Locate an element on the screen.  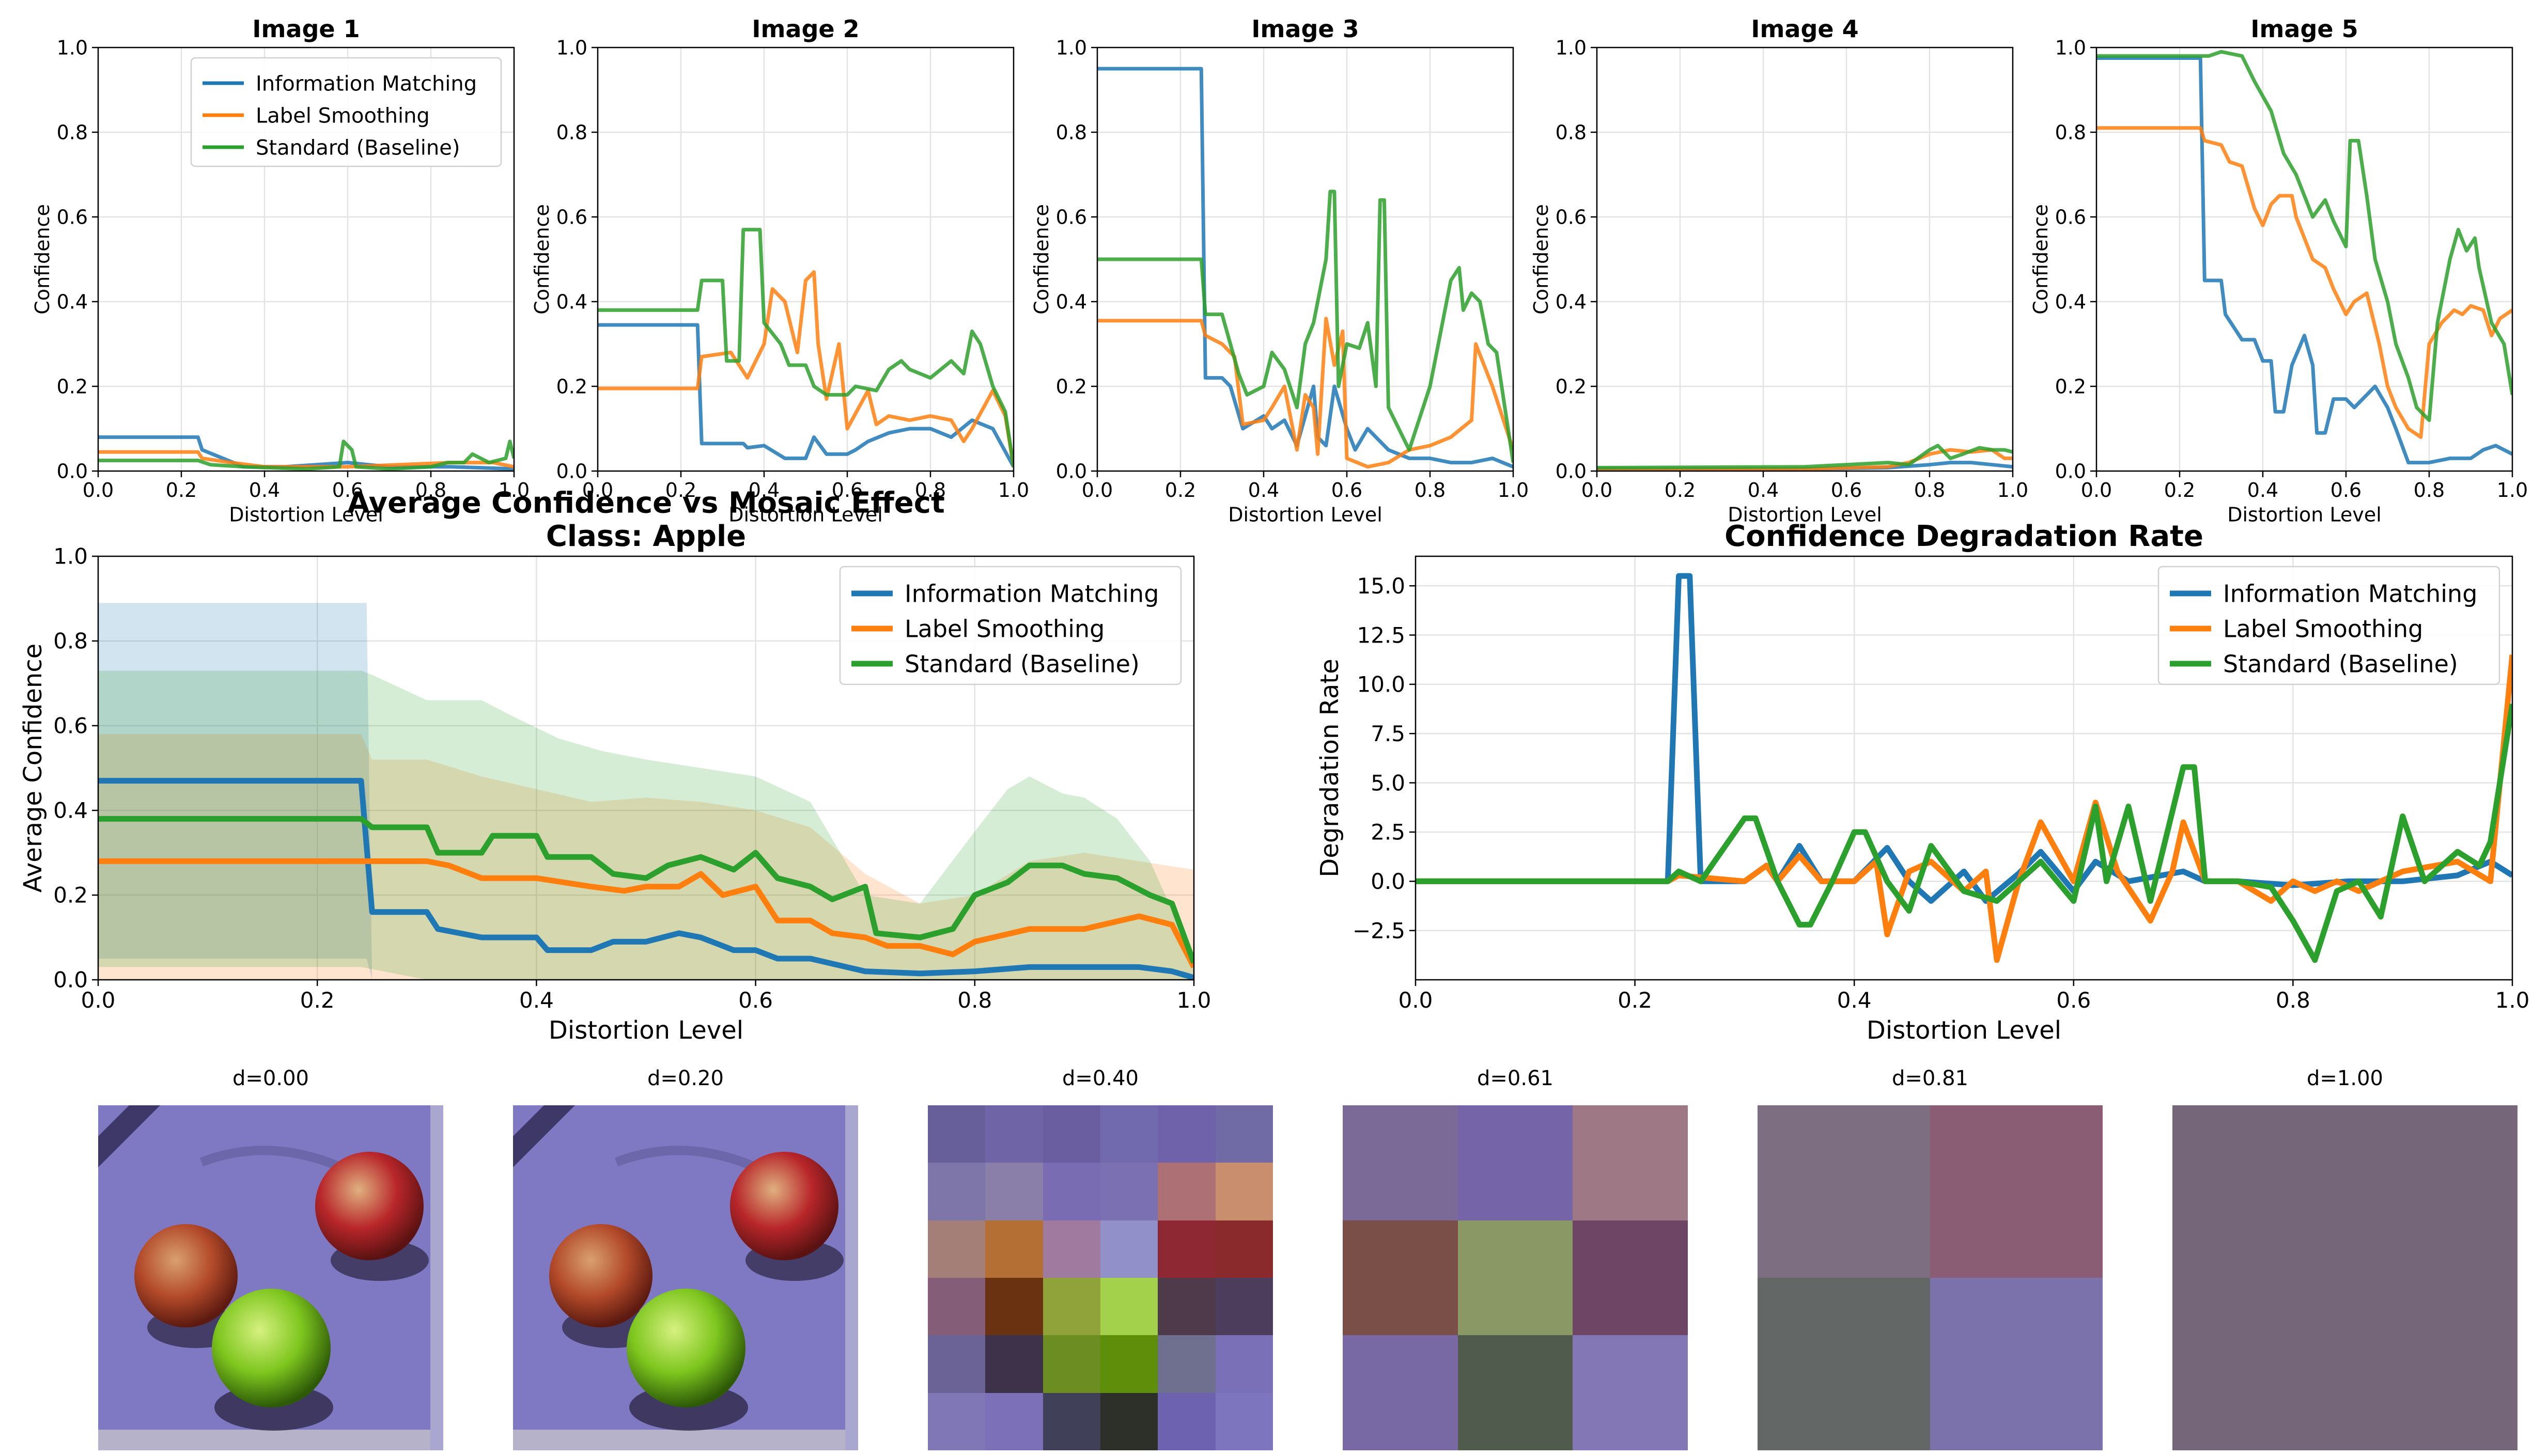
y-axis-label: Confidence is located at coordinates (542, 259).